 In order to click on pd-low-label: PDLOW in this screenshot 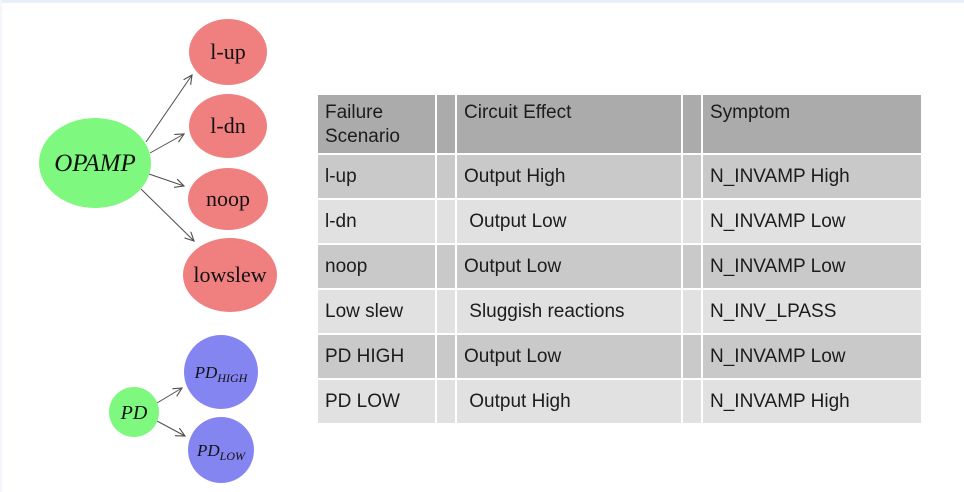, I will do `click(221, 452)`.